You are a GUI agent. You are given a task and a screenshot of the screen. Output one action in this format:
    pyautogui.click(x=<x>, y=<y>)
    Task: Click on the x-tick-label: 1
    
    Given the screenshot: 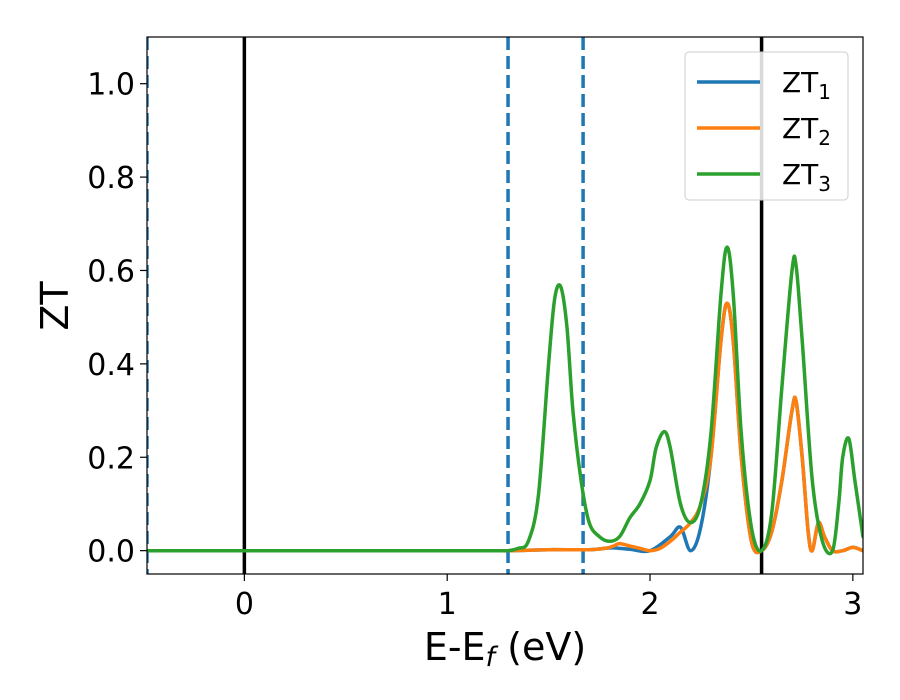 What is the action you would take?
    pyautogui.click(x=447, y=604)
    